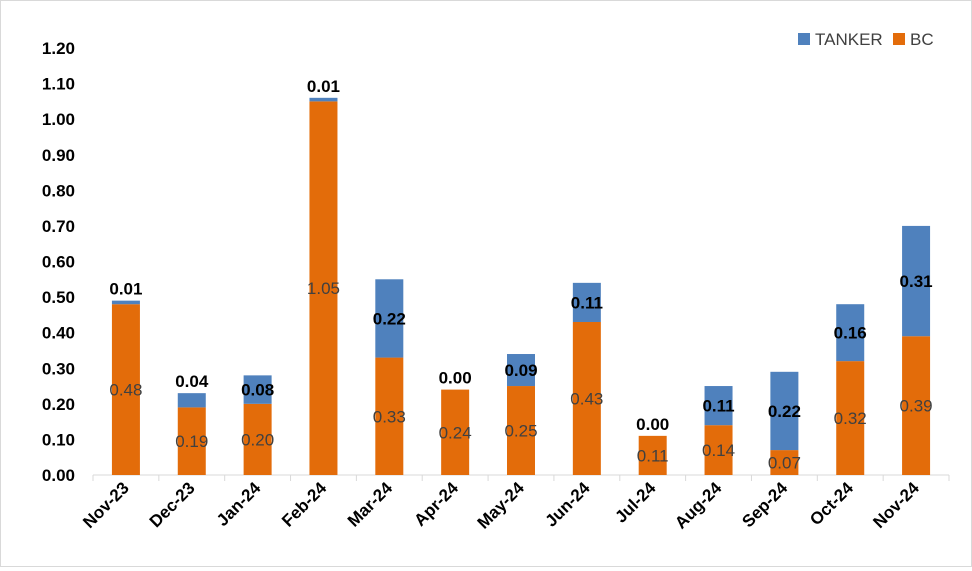 The width and height of the screenshot is (972, 571). What do you see at coordinates (849, 39) in the screenshot?
I see `legend-label-tanker: TANKER` at bounding box center [849, 39].